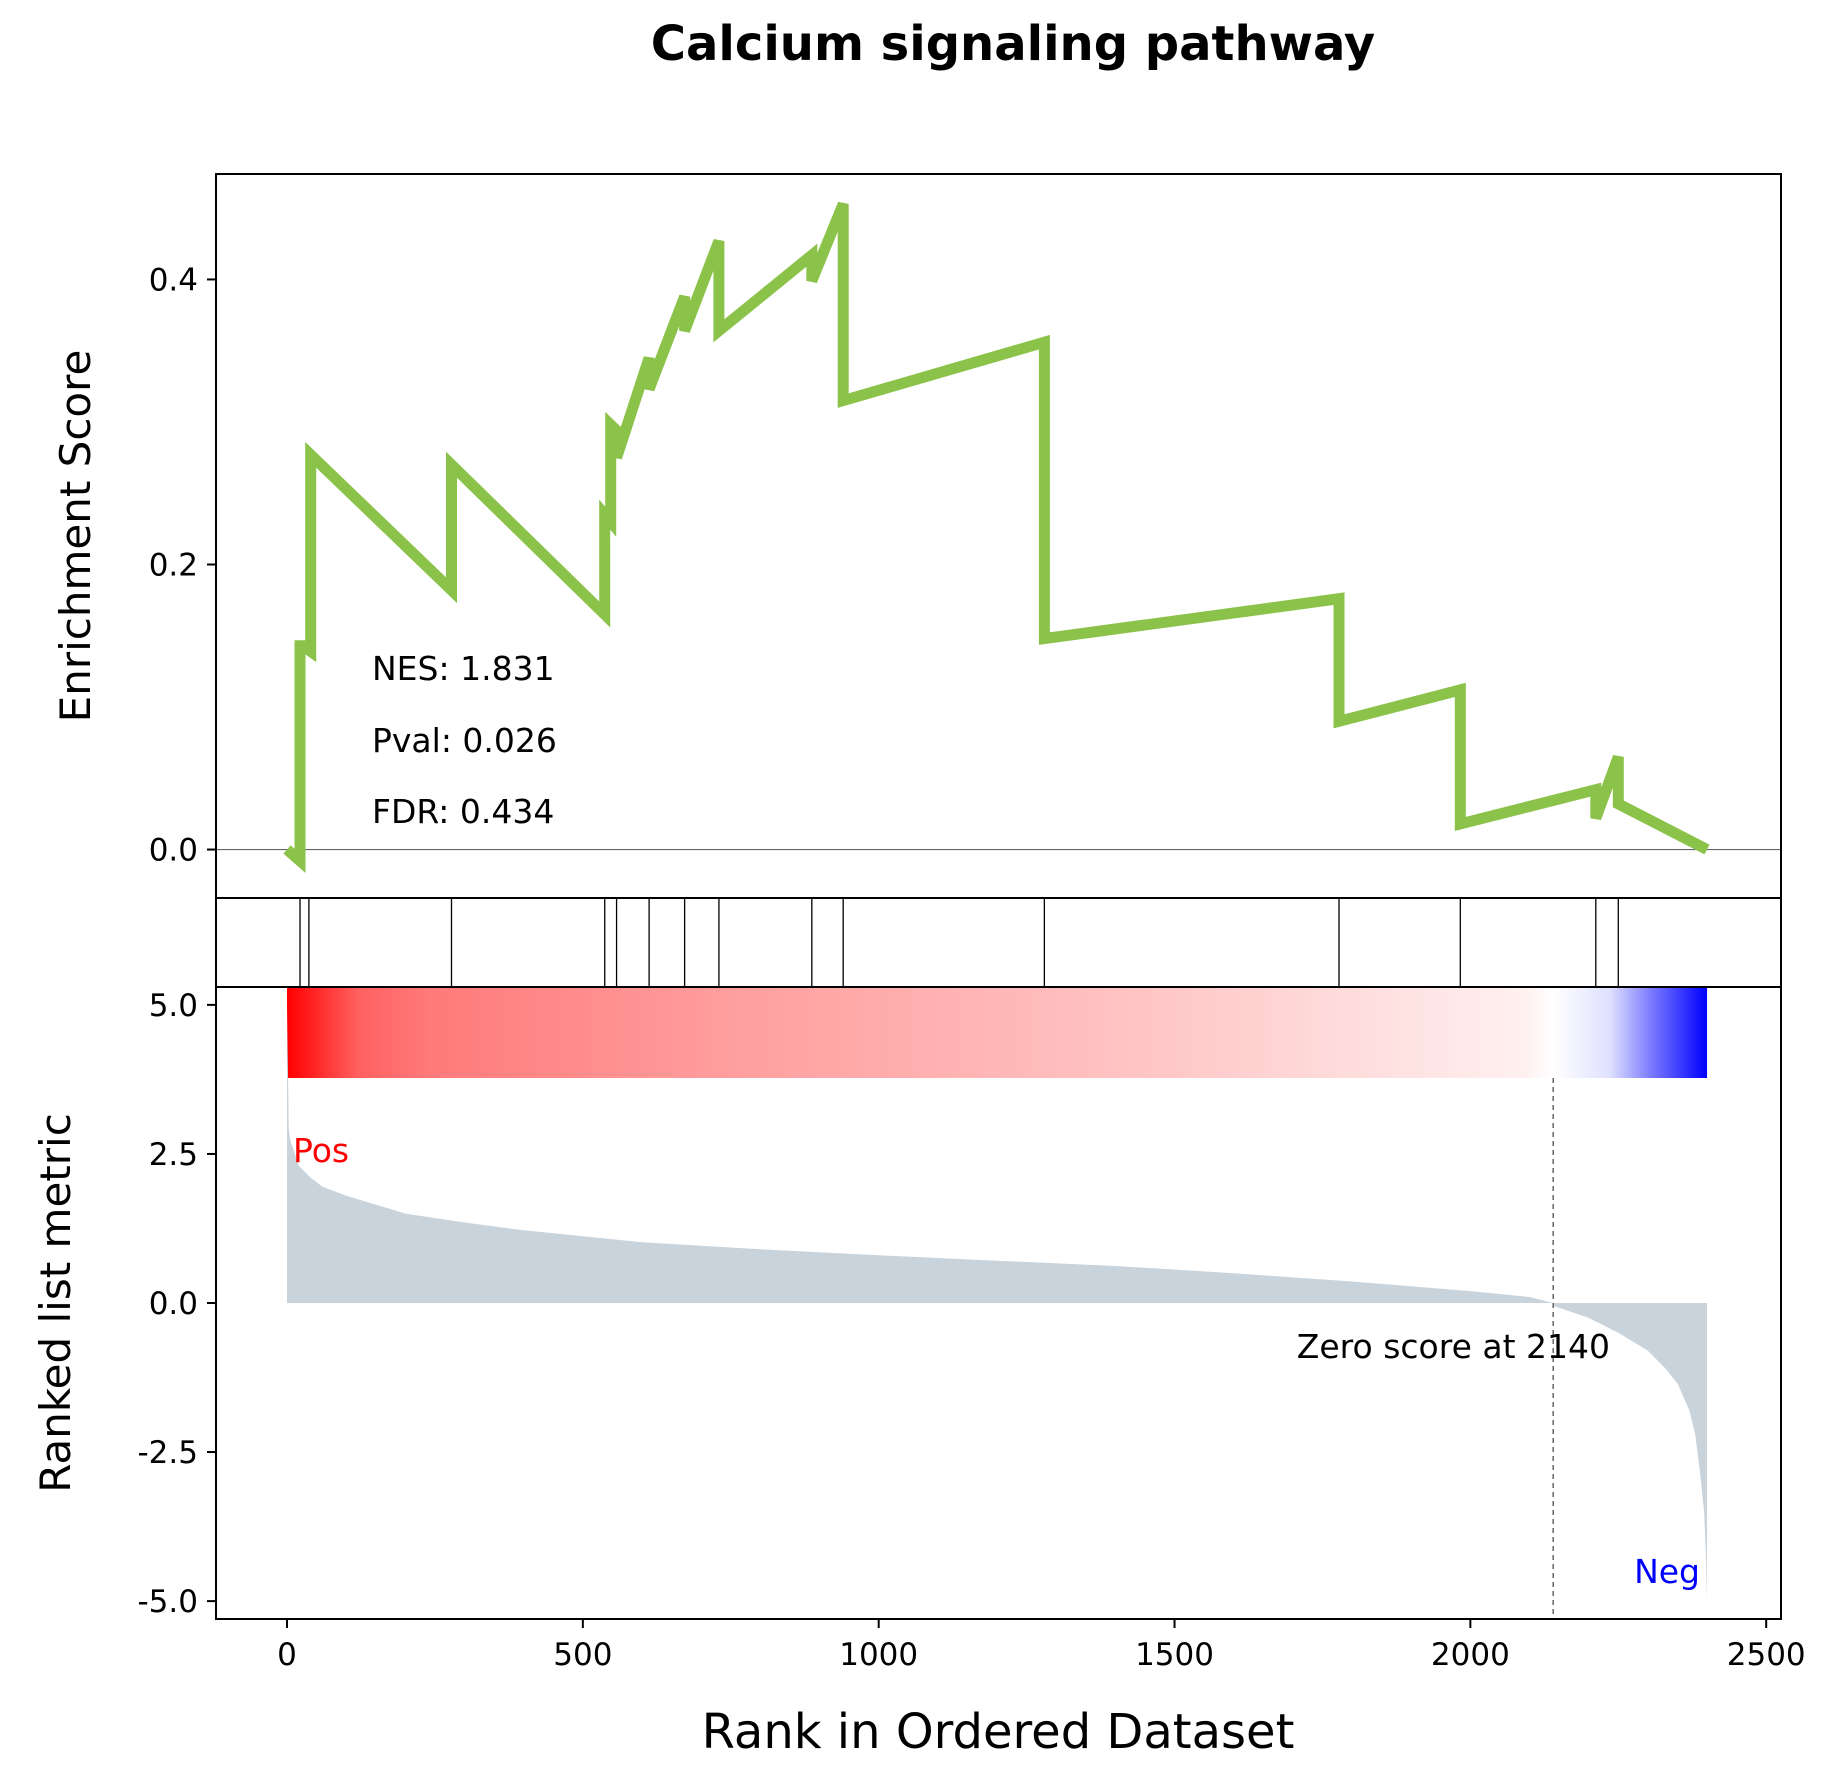 The width and height of the screenshot is (1845, 1786). What do you see at coordinates (582, 1655) in the screenshot?
I see `x-tick-label: 500` at bounding box center [582, 1655].